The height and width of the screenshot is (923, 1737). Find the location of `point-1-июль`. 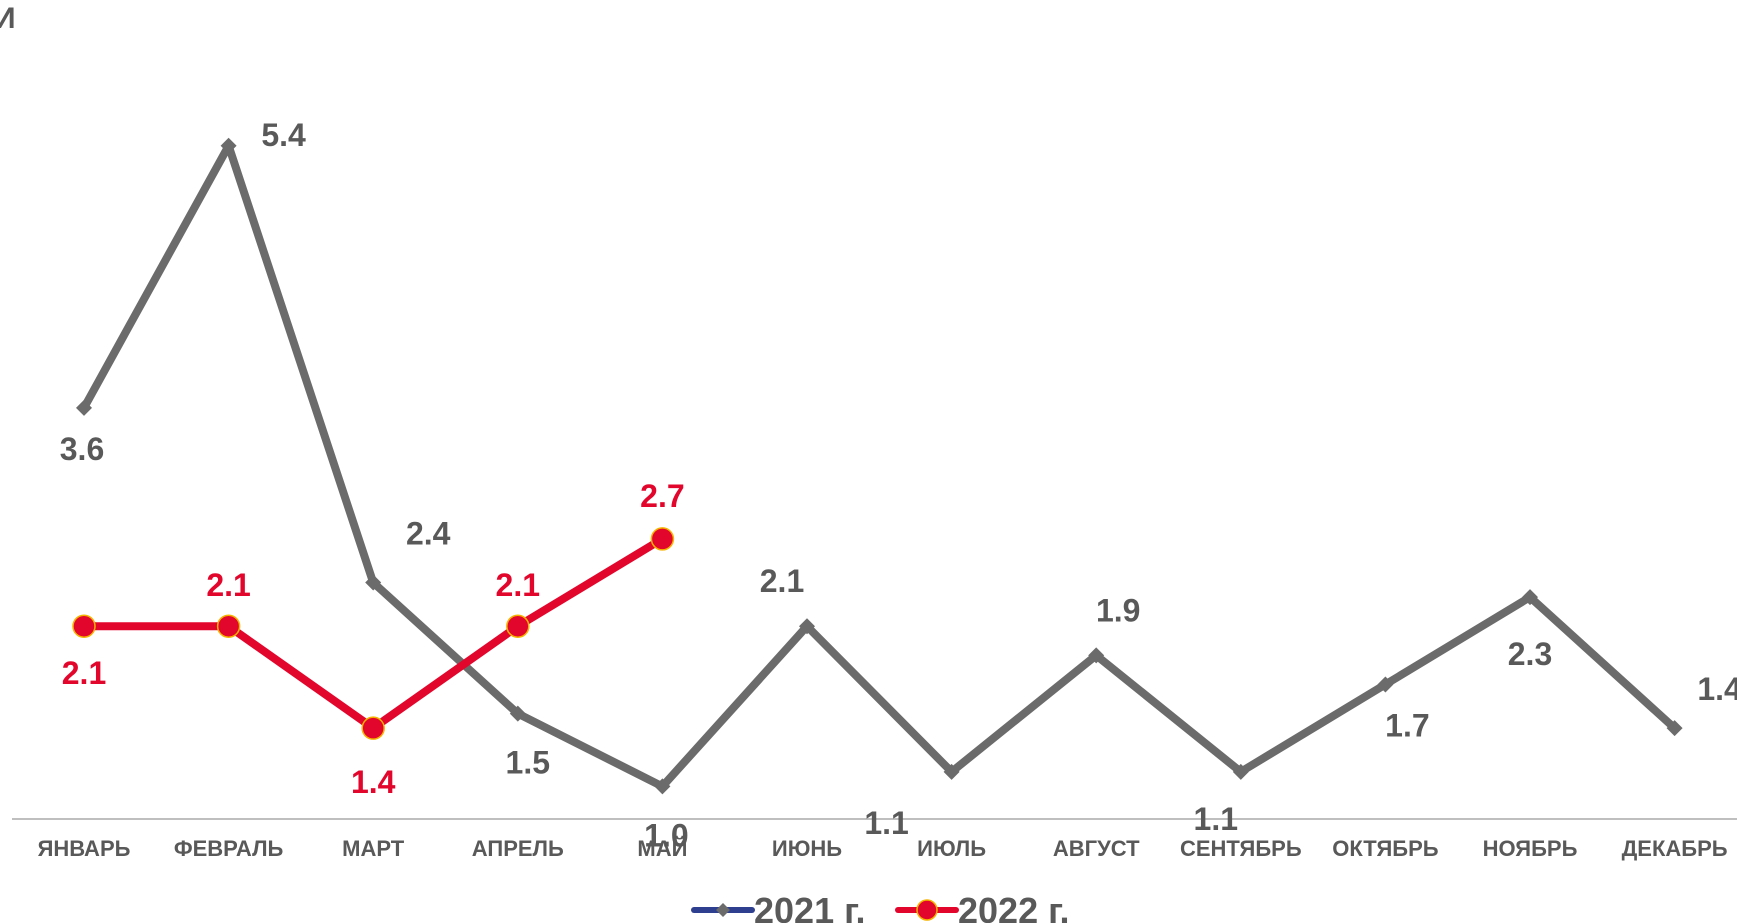

point-1-июль is located at coordinates (951, 771).